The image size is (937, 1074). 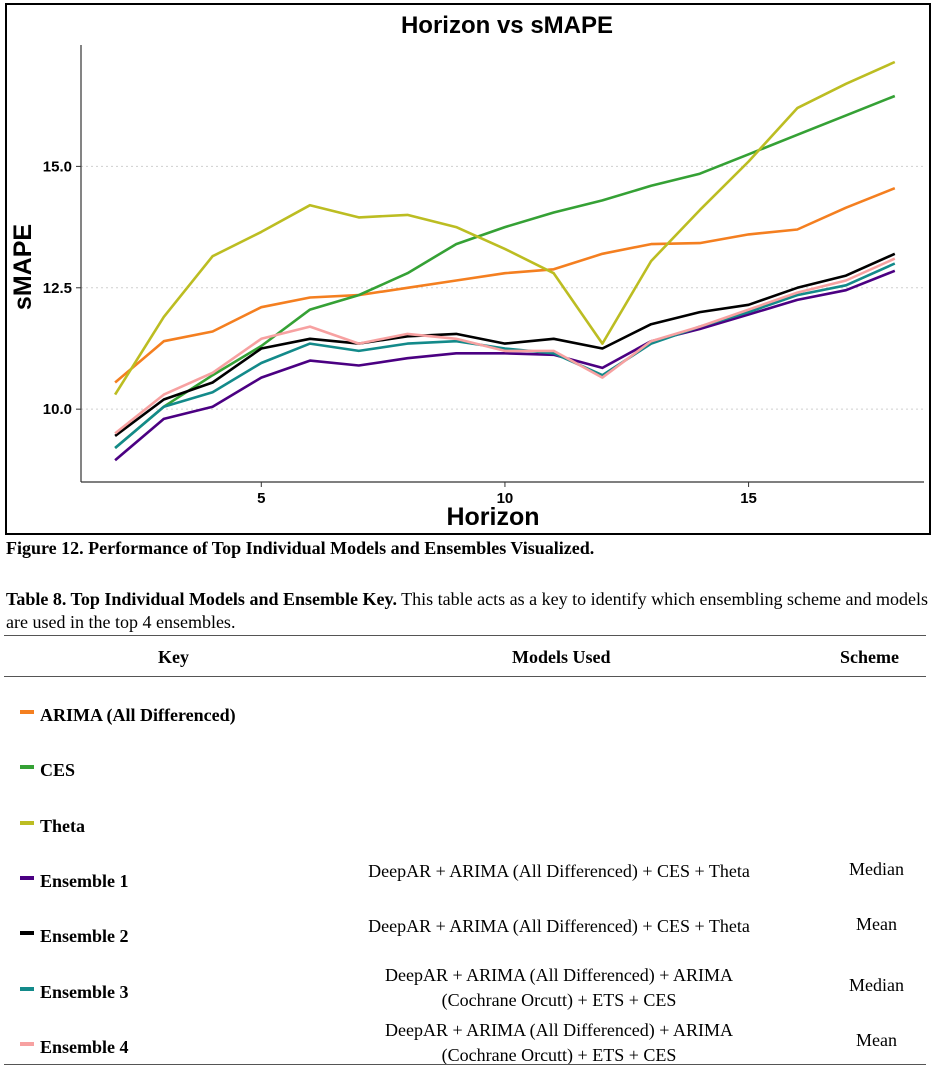 What do you see at coordinates (748, 498) in the screenshot?
I see `x-tick-label: 15` at bounding box center [748, 498].